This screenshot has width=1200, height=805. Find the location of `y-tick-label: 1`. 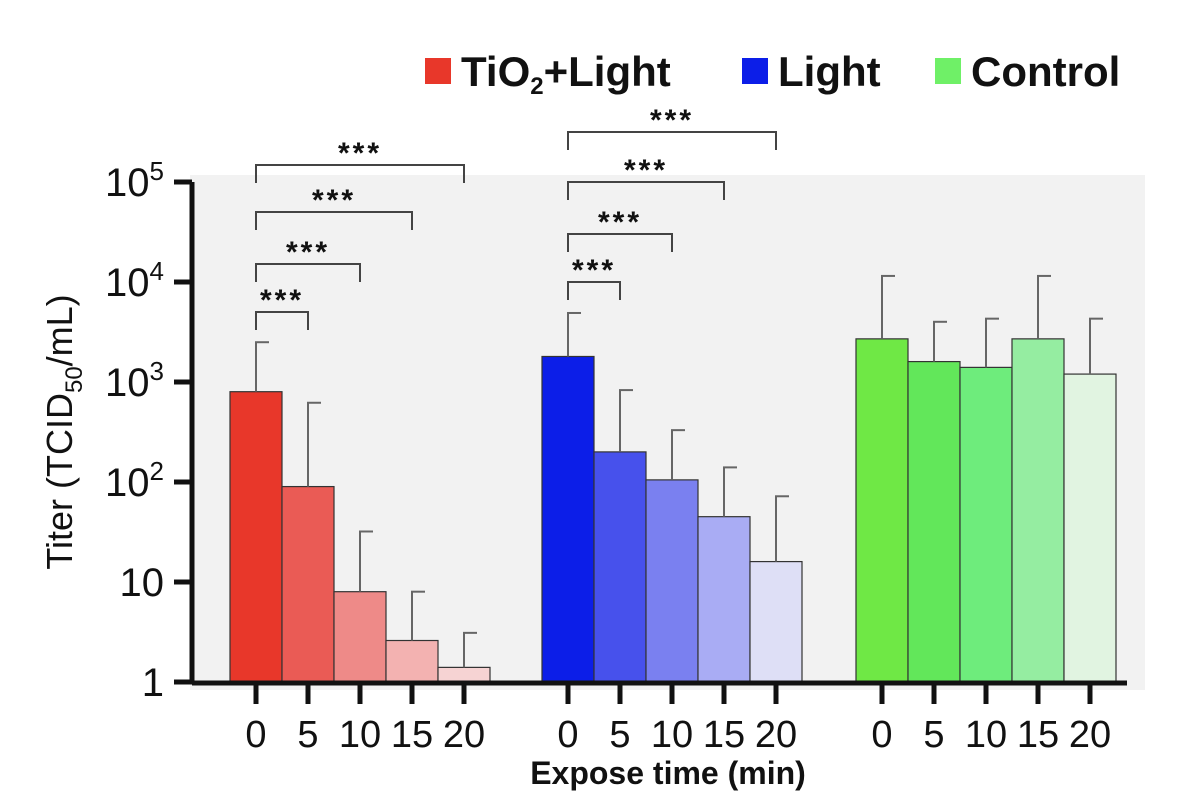

y-tick-label: 1 is located at coordinates (153, 683).